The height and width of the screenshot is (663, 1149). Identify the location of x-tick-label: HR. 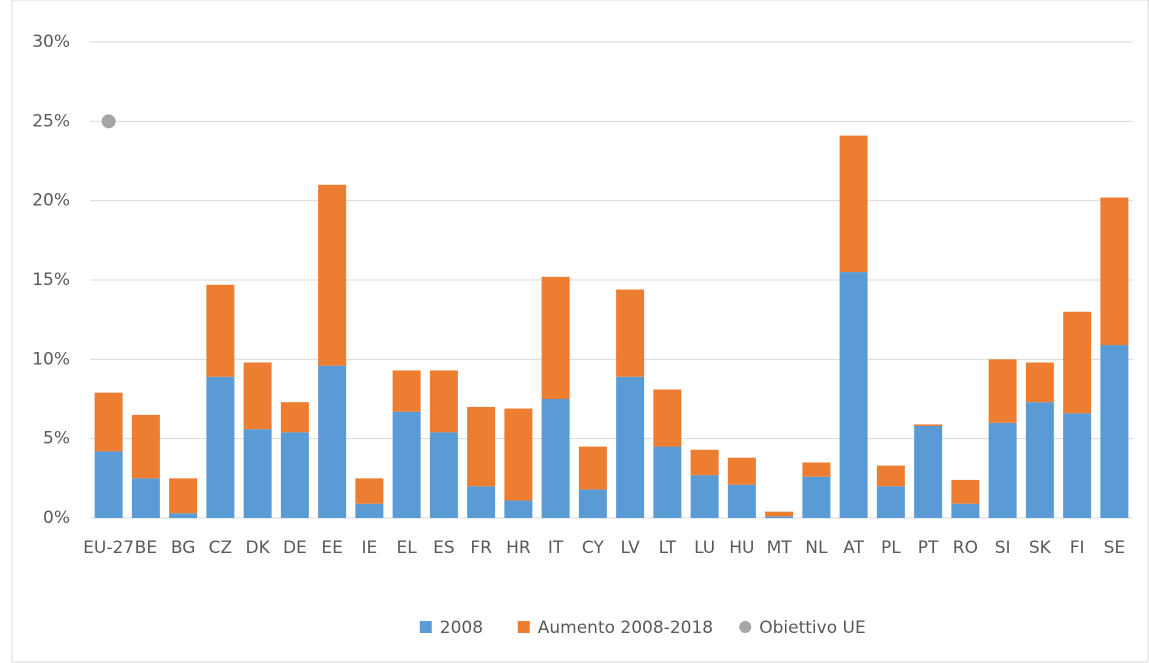
(518, 548).